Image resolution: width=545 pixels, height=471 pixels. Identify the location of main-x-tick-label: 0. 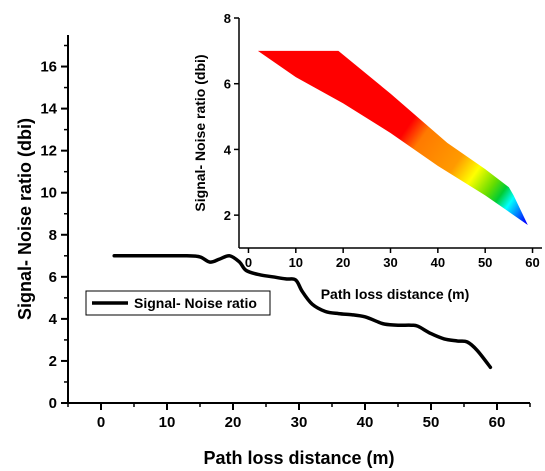
(101, 422).